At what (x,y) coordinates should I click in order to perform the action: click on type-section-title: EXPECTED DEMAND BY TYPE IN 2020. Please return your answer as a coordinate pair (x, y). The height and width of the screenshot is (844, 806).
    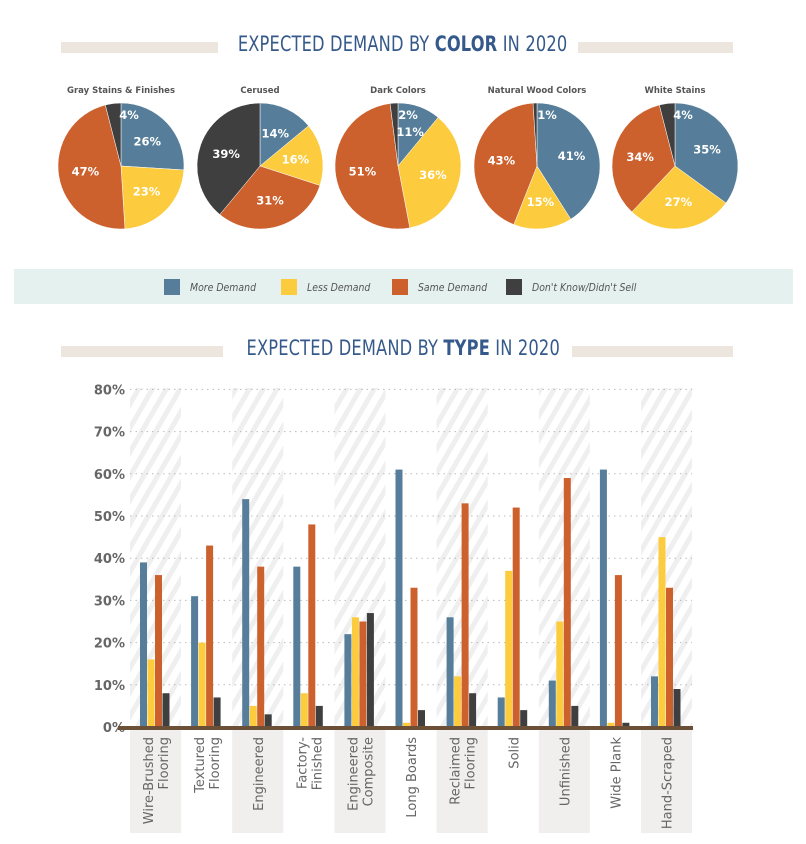
    Looking at the image, I should click on (403, 348).